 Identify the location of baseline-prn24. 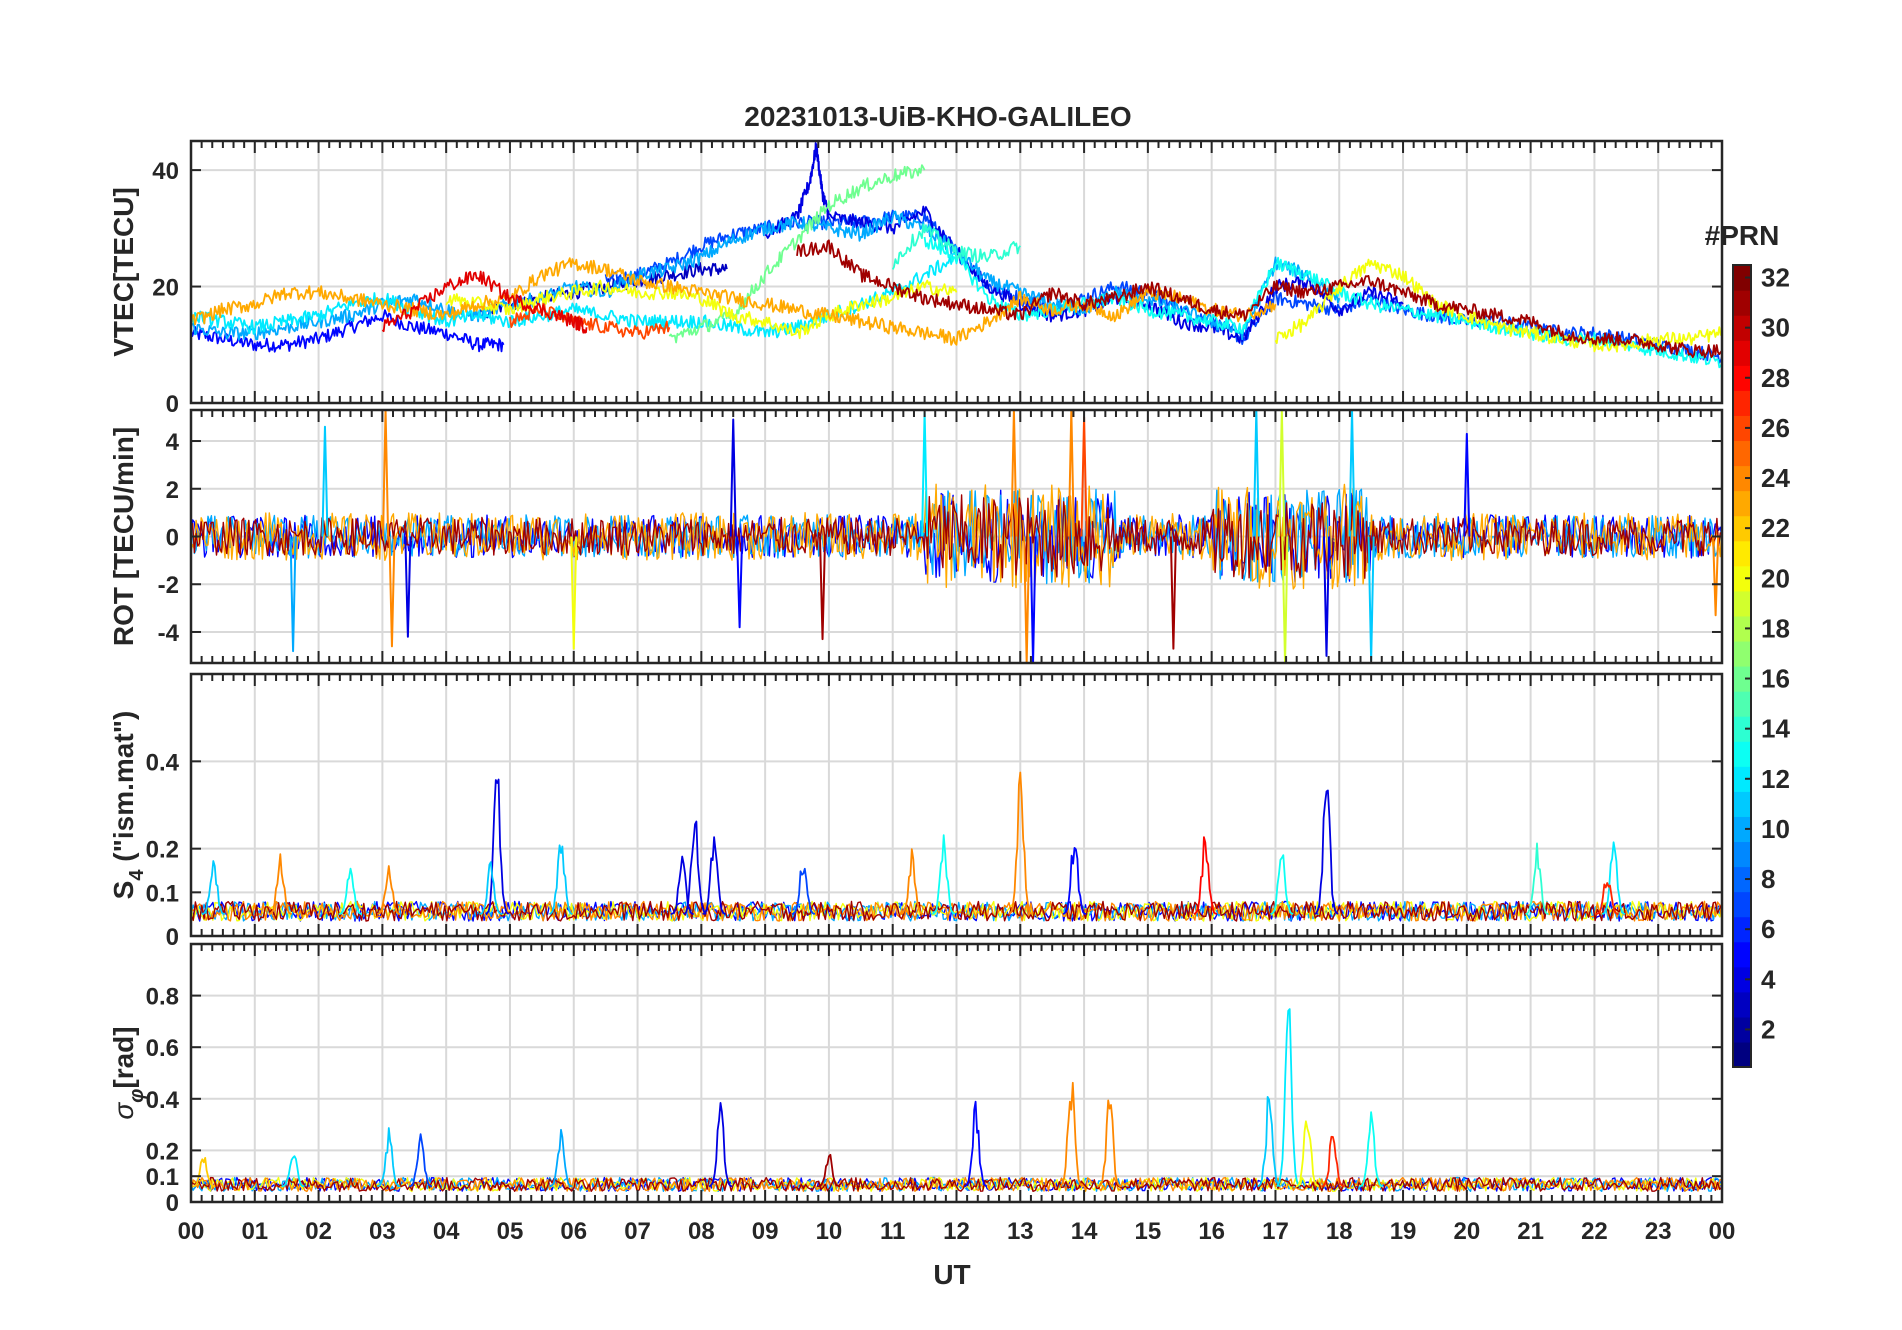
(956, 911).